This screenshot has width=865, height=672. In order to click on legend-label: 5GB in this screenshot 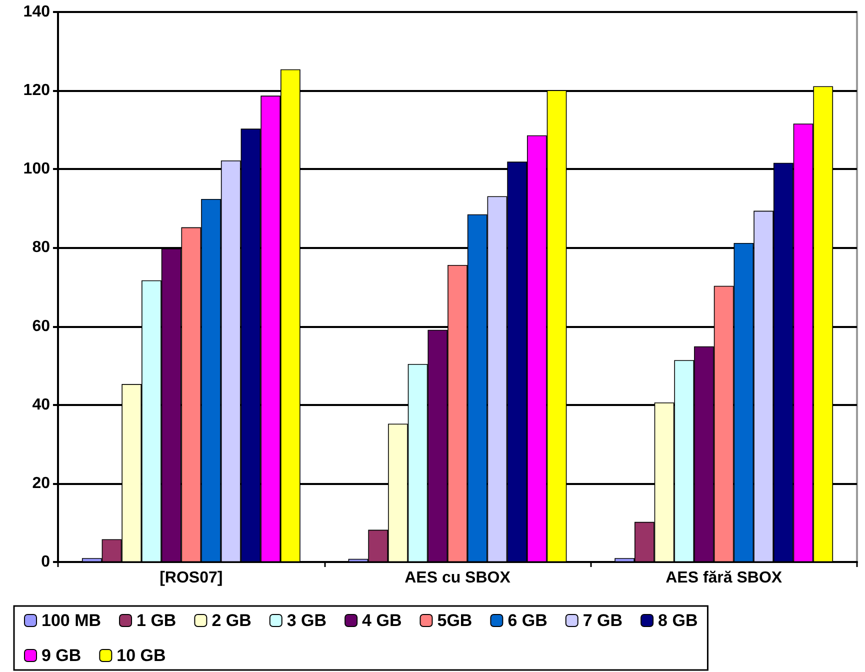, I will do `click(454, 620)`.